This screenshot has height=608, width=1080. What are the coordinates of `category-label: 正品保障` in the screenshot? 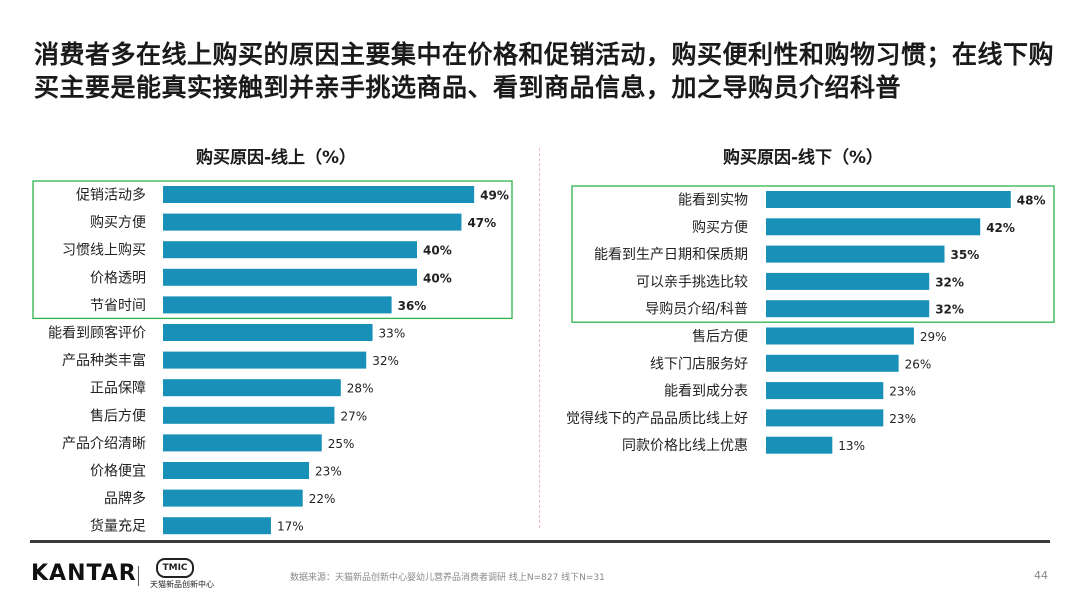 It's located at (118, 389).